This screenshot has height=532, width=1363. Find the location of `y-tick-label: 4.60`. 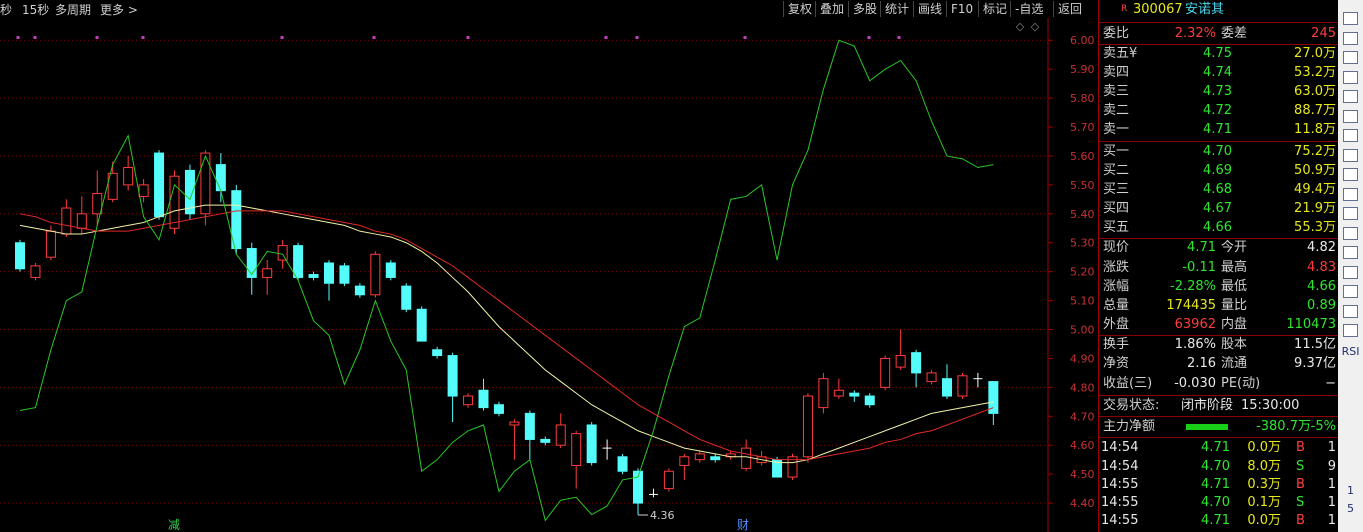

y-tick-label: 4.60 is located at coordinates (1082, 445).